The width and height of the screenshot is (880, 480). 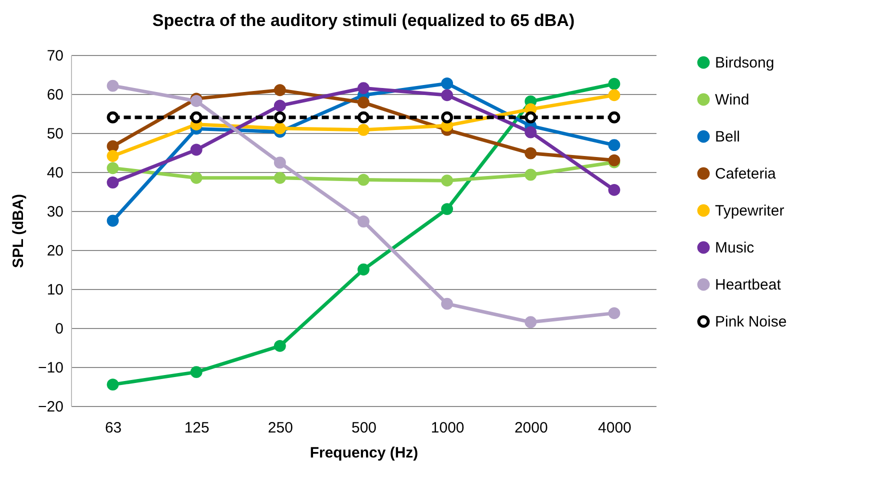 I want to click on legend-label: Wind, so click(x=732, y=100).